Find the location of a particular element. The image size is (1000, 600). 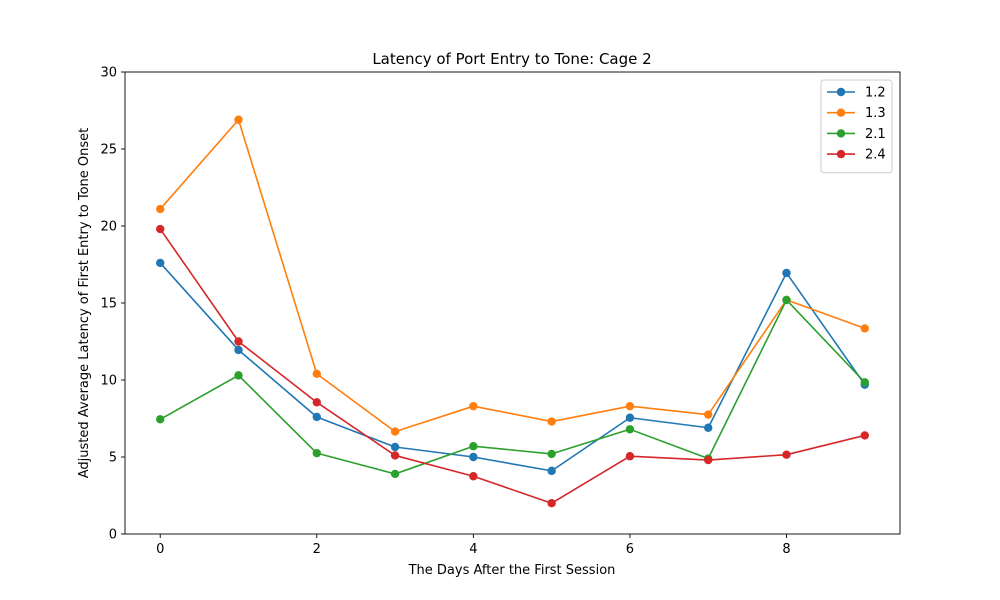

y-tick-label: 5 is located at coordinates (113, 458).